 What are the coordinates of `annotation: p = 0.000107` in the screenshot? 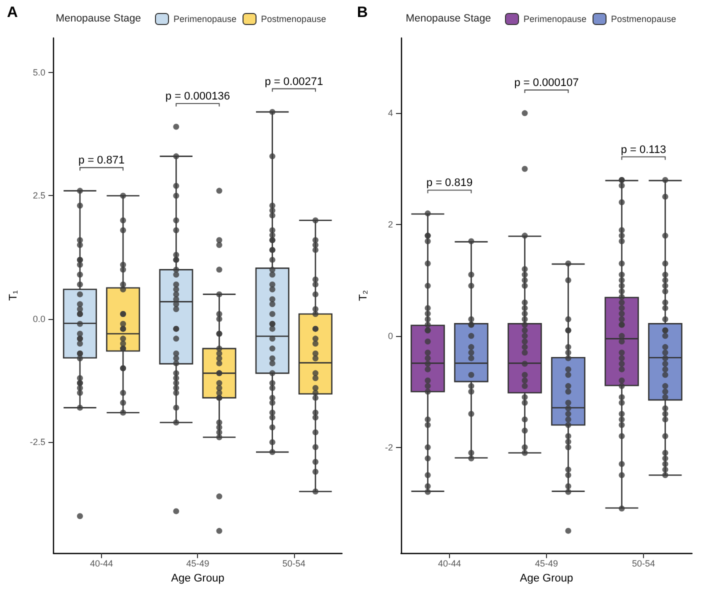 It's located at (546, 82).